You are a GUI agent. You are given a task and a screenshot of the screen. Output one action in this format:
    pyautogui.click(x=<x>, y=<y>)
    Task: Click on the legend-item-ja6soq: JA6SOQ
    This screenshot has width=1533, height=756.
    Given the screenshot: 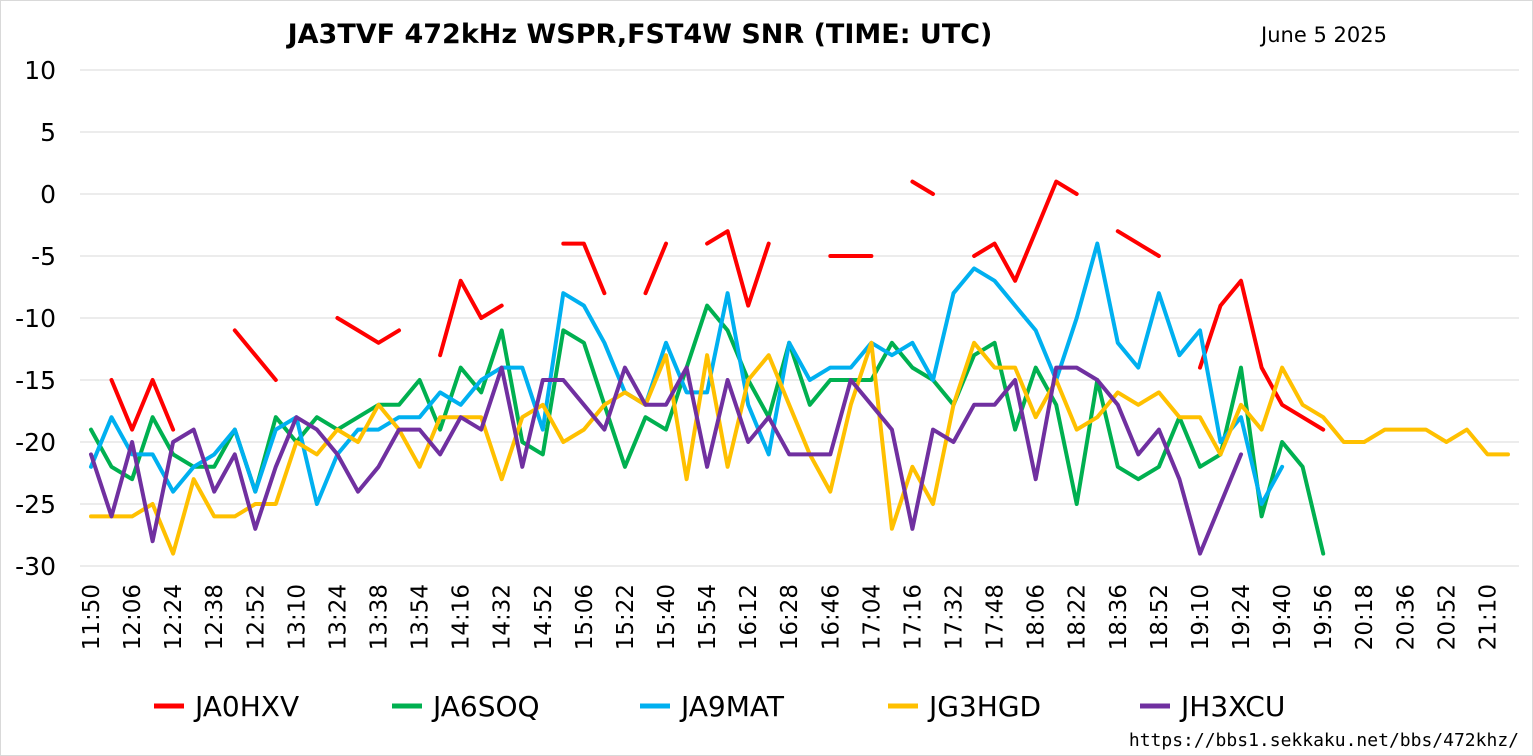 What is the action you would take?
    pyautogui.click(x=466, y=706)
    